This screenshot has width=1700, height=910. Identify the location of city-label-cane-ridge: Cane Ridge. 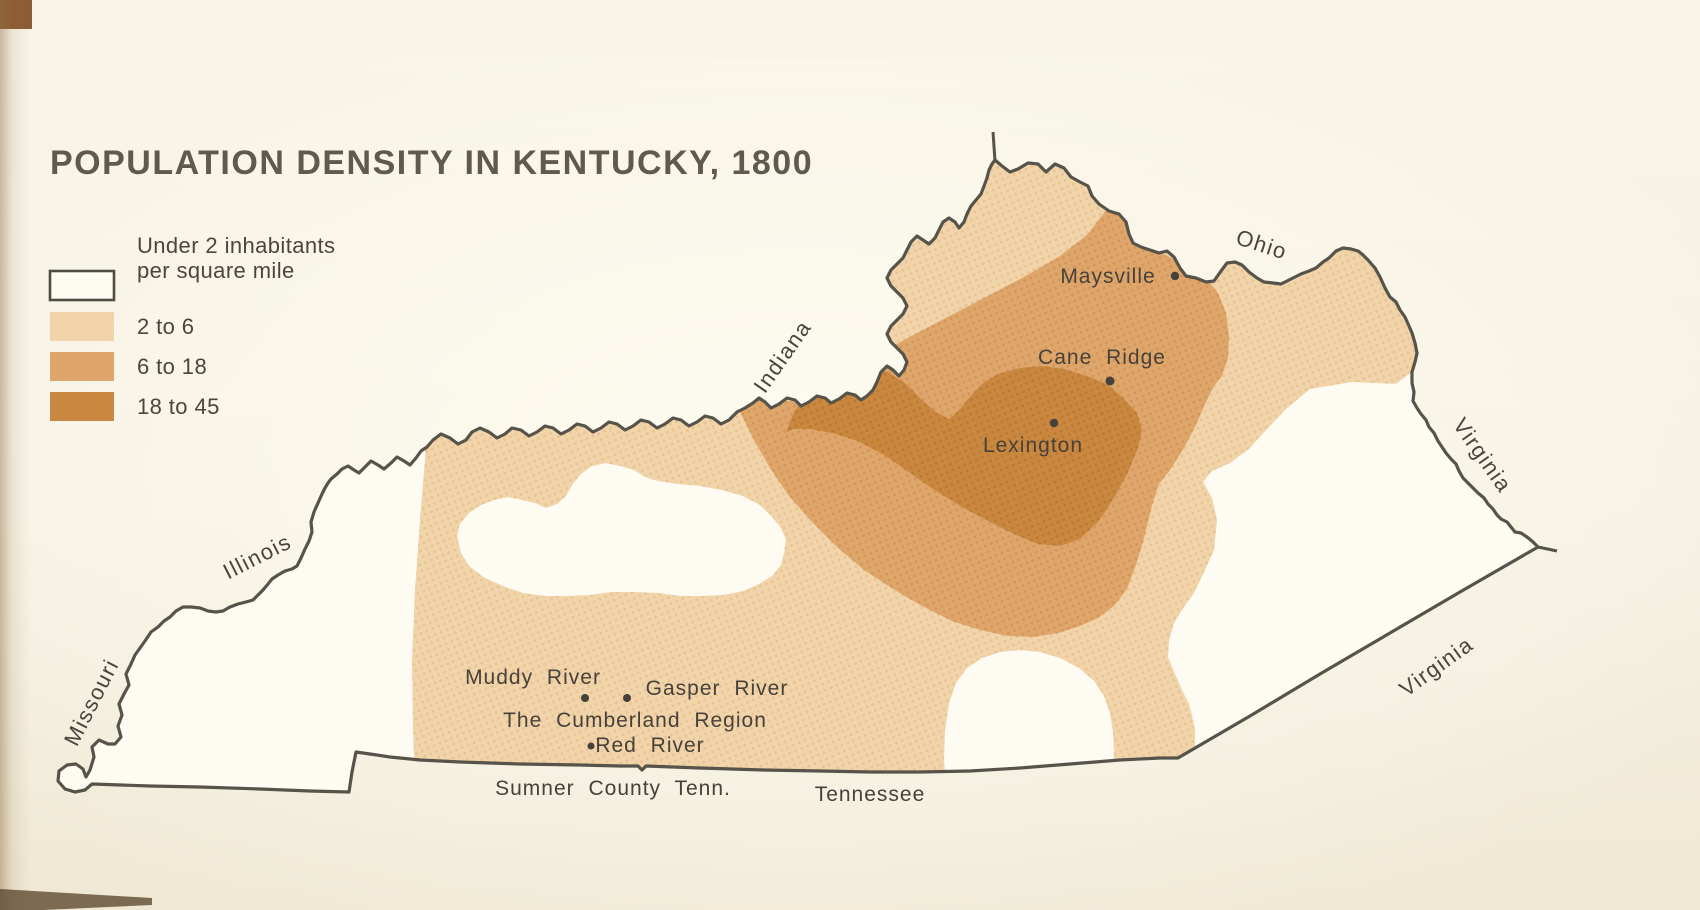
(1102, 357).